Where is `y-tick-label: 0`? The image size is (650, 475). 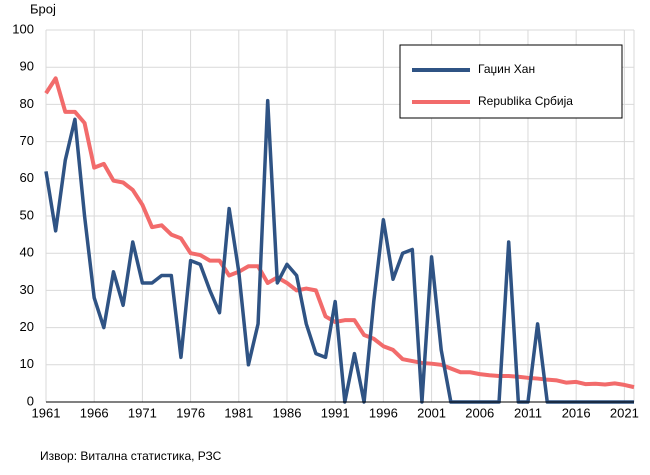 y-tick-label: 0 is located at coordinates (30, 400).